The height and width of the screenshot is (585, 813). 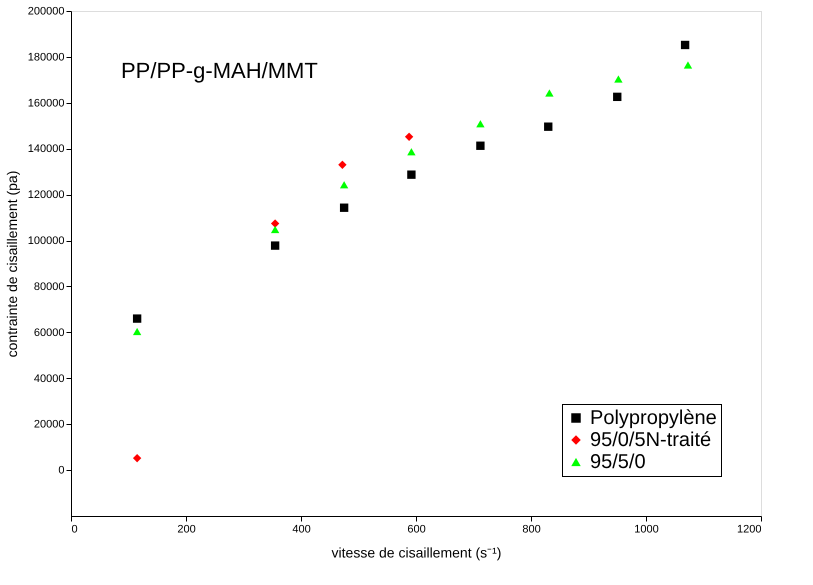 I want to click on y-tick-label: 40000, so click(x=49, y=378).